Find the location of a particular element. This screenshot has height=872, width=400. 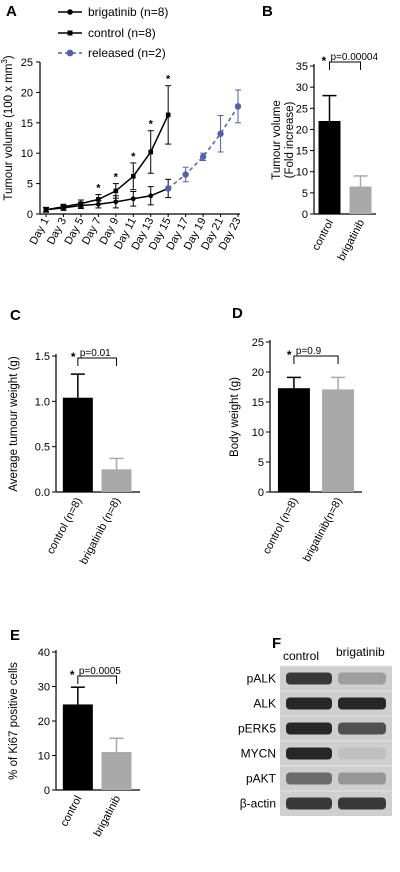

y-axis-label-close: ) is located at coordinates (9, 57).